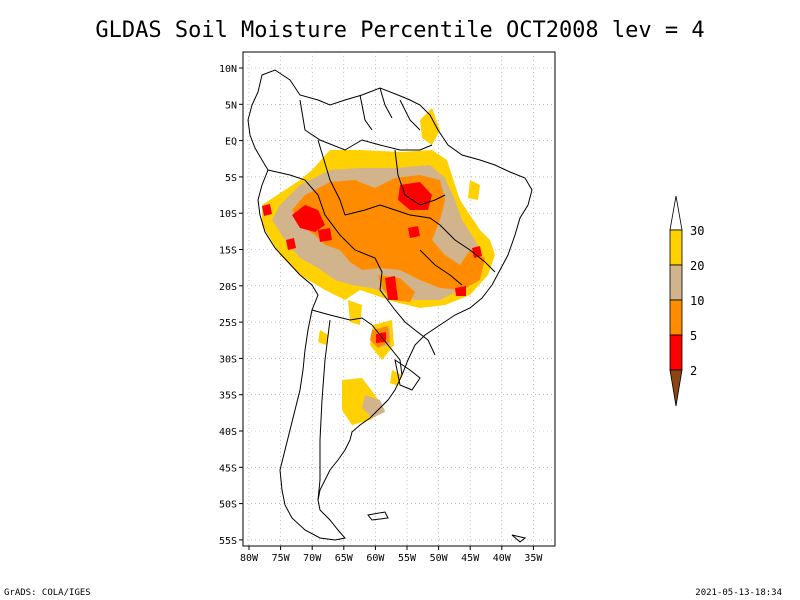  Describe the element at coordinates (407, 558) in the screenshot. I see `lon-tick-label: 55W` at that location.